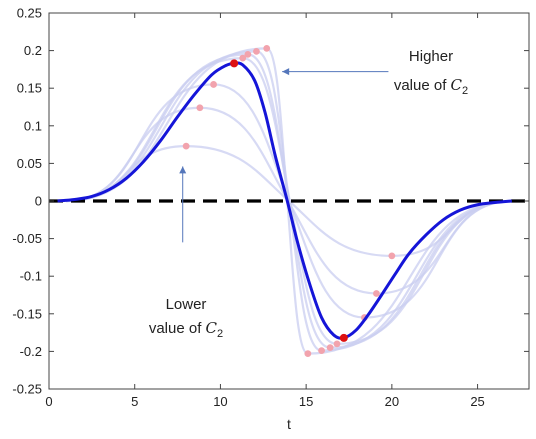 This screenshot has width=536, height=439. What do you see at coordinates (134, 401) in the screenshot?
I see `x-tick-label: 5` at bounding box center [134, 401].